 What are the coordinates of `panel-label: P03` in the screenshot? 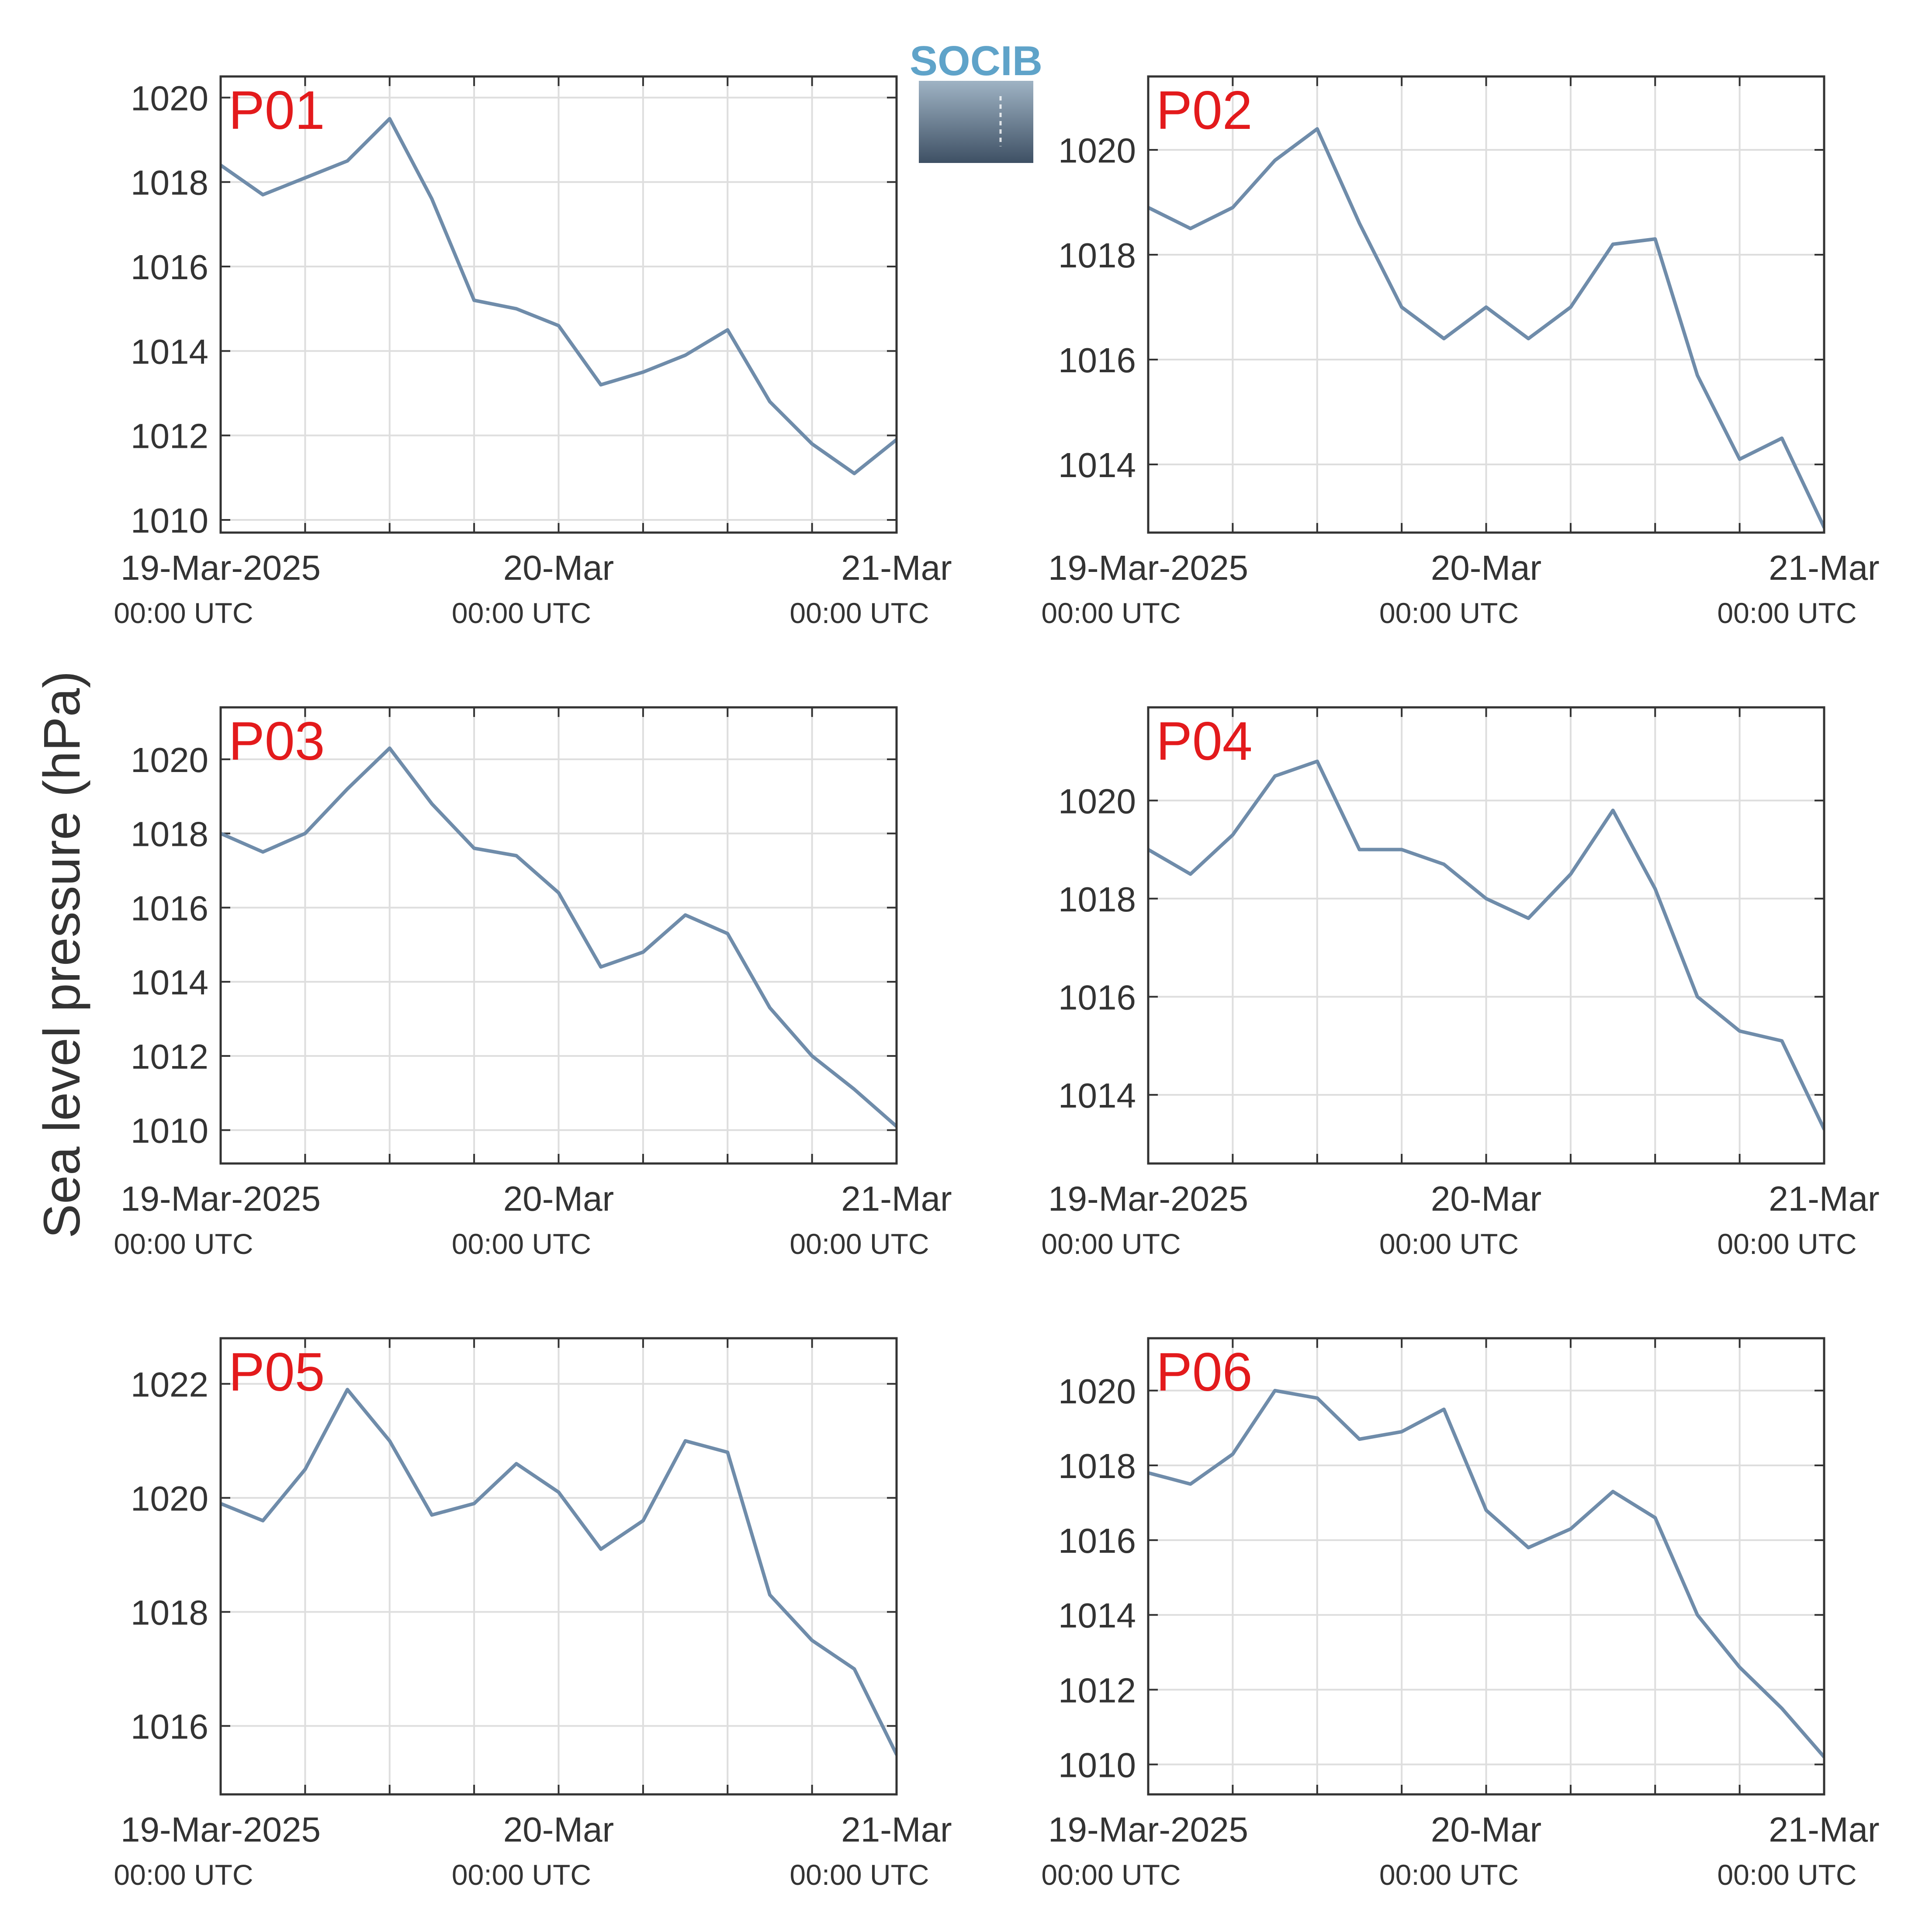 It's located at (277, 741).